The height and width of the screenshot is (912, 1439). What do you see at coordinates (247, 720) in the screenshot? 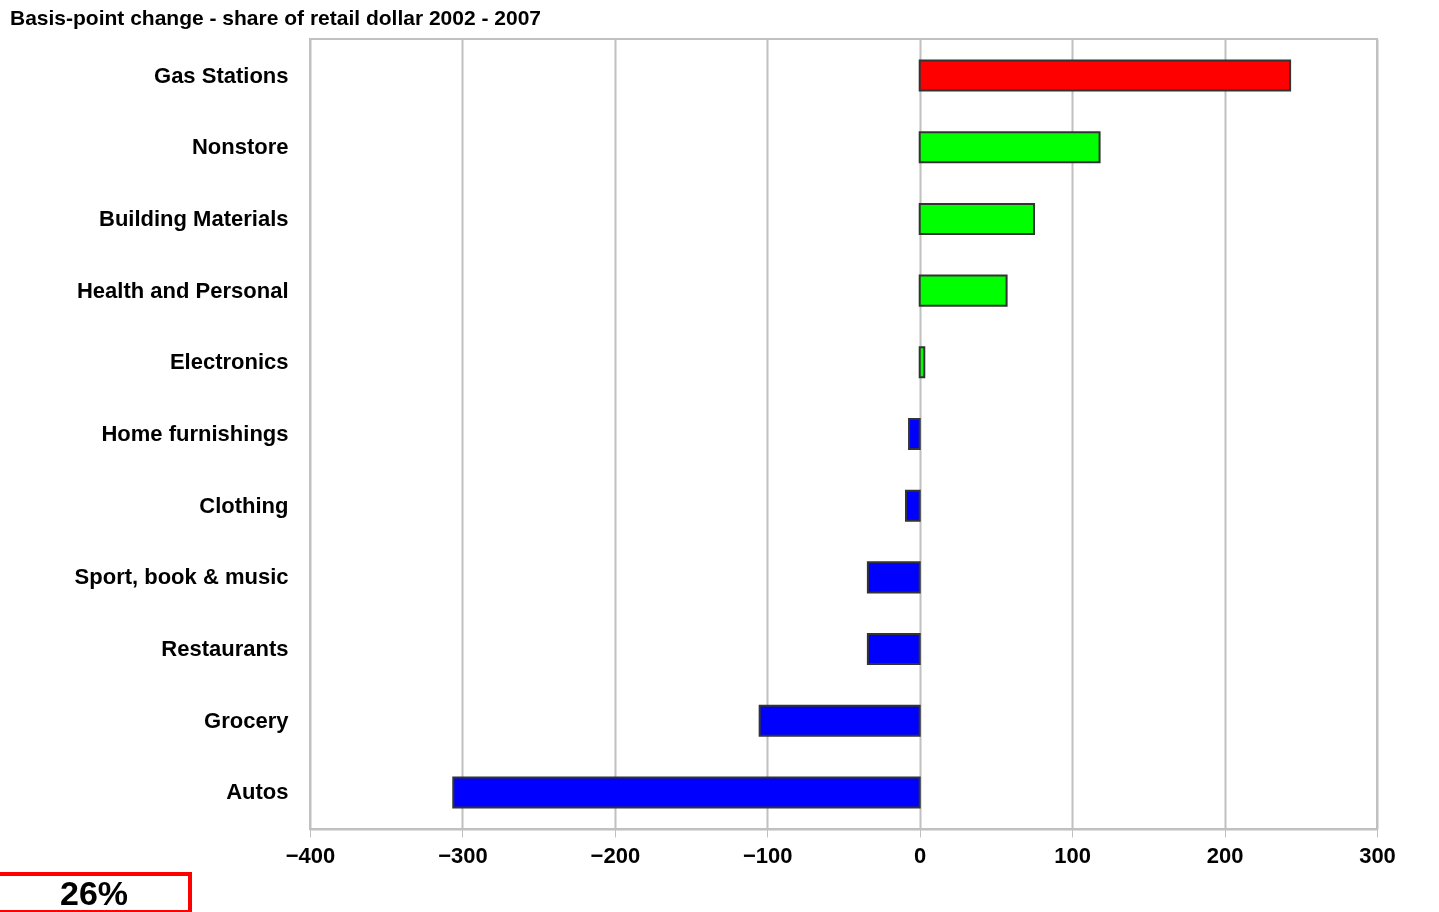
I see `y-tick-label: Grocery` at bounding box center [247, 720].